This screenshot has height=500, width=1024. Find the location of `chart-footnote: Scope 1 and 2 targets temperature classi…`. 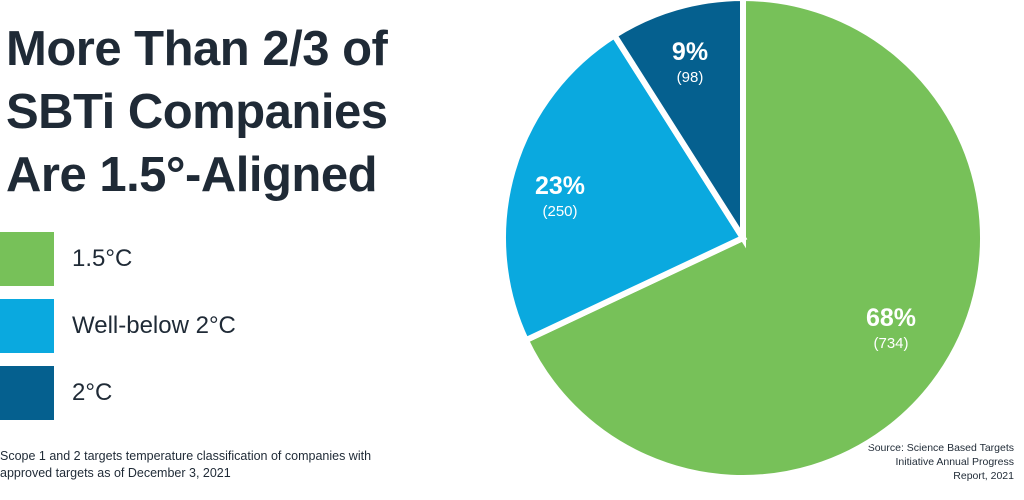

chart-footnote: Scope 1 and 2 targets temperature classi… is located at coordinates (186, 464).